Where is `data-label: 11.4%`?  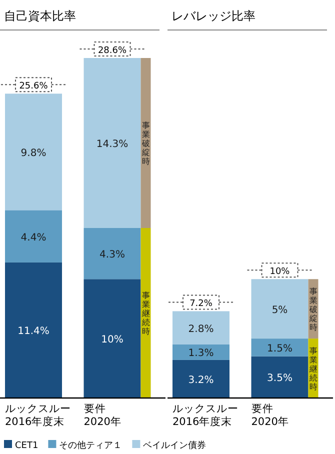 data-label: 11.4% is located at coordinates (34, 332).